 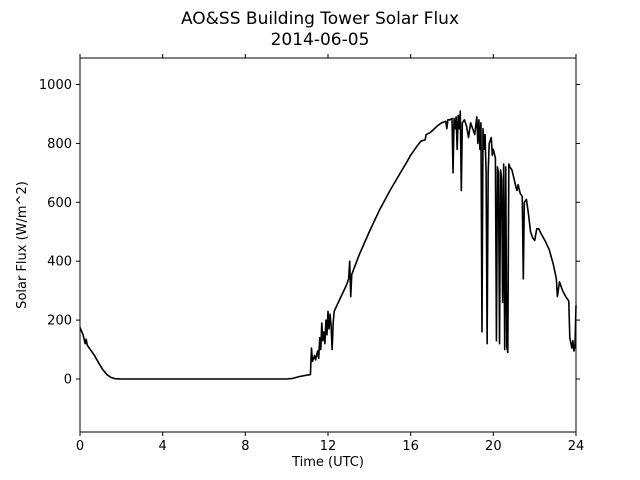 I want to click on y-axis-label: Solar Flux (W/m^2), so click(x=22, y=245).